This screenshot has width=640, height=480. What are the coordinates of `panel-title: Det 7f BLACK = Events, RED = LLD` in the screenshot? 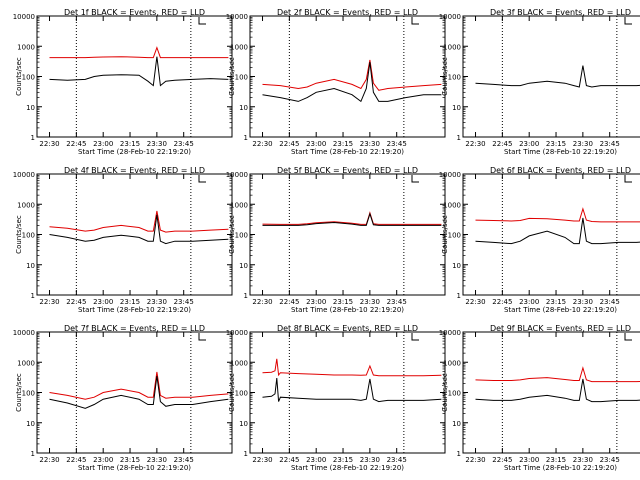 It's located at (134, 328).